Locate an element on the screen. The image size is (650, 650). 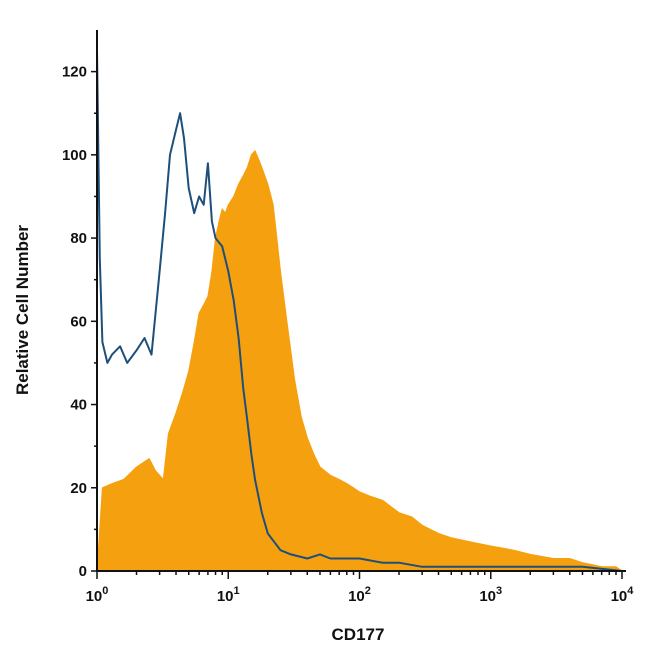
y-axis-title: Relative Cell Number is located at coordinates (22, 310).